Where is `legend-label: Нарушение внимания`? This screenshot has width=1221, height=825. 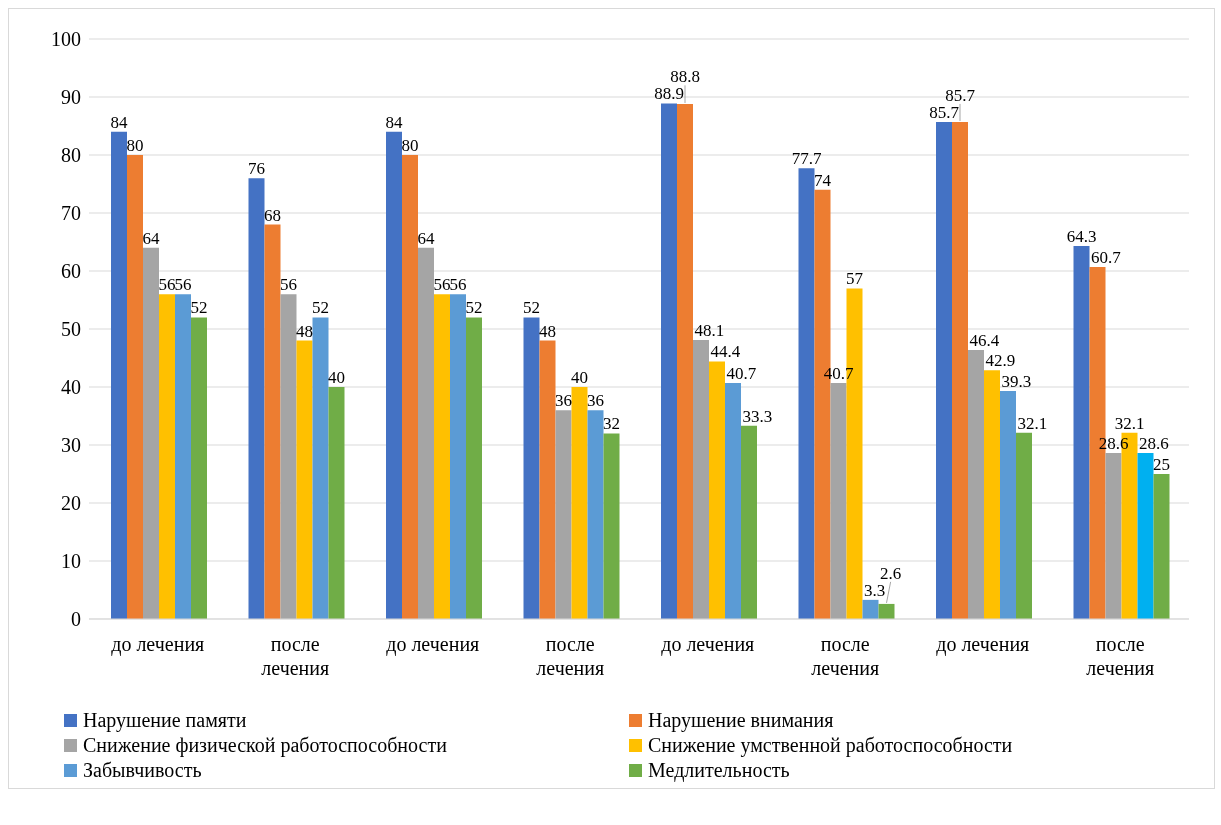
legend-label: Нарушение внимания is located at coordinates (741, 720).